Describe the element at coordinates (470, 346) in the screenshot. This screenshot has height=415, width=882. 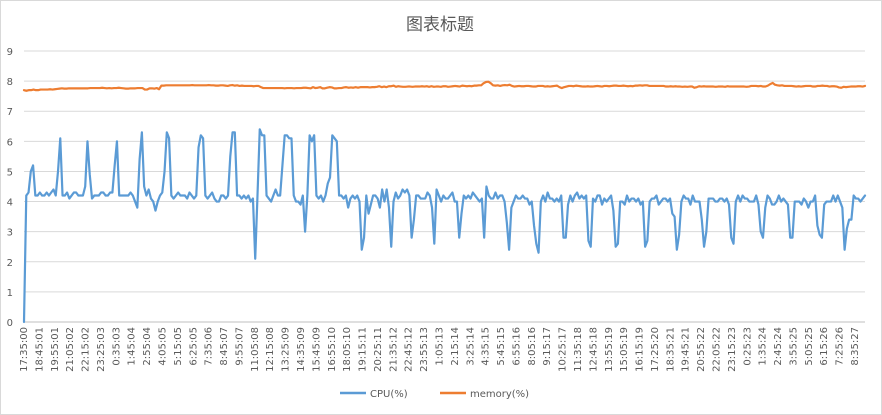
I see `x-tick-label: 3:25:14` at that location.